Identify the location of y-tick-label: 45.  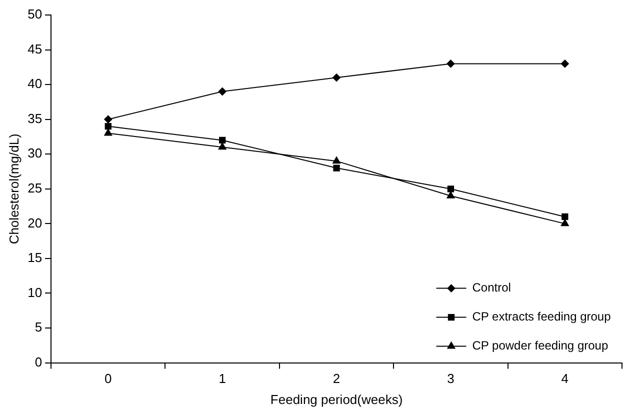
(35, 48).